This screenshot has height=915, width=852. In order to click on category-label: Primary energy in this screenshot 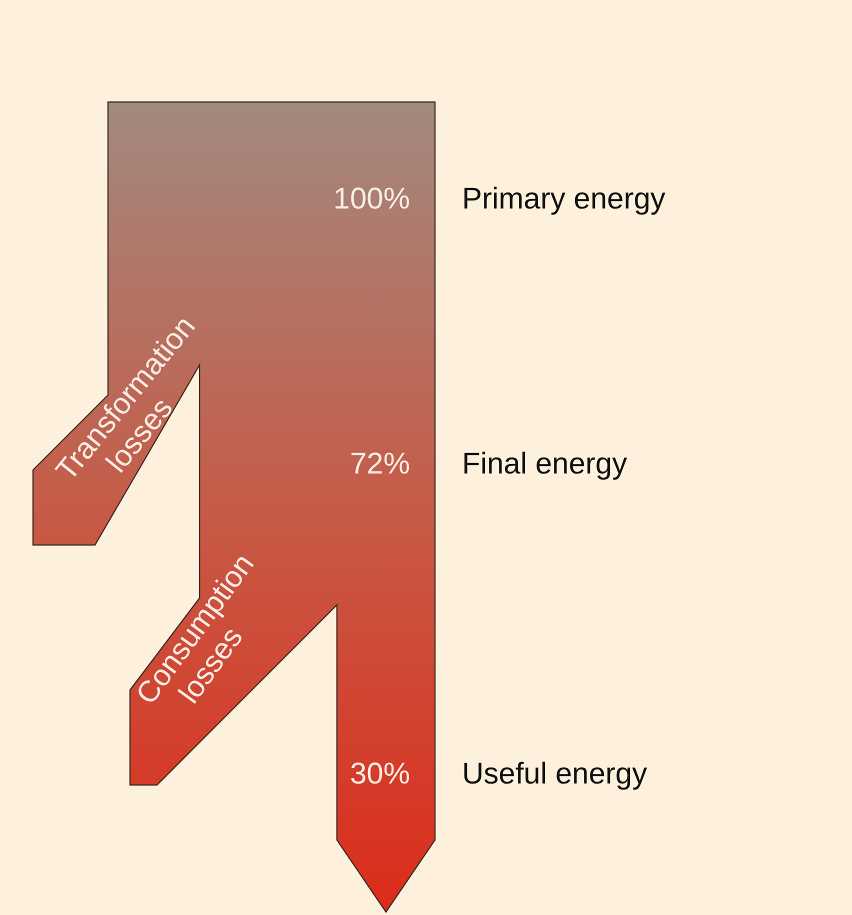, I will do `click(564, 199)`.